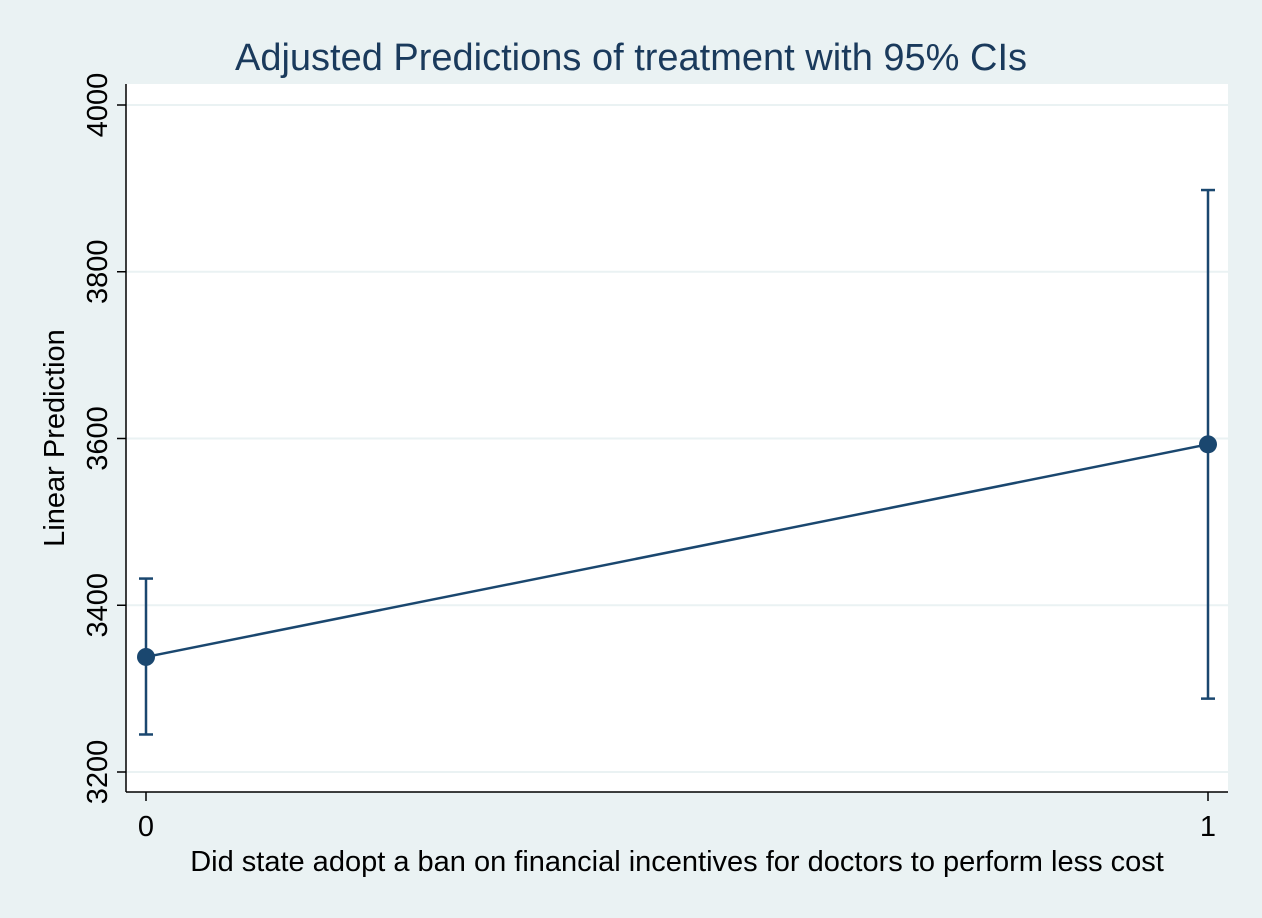  Describe the element at coordinates (98, 438) in the screenshot. I see `y-tick-label-3600: 3600` at that location.